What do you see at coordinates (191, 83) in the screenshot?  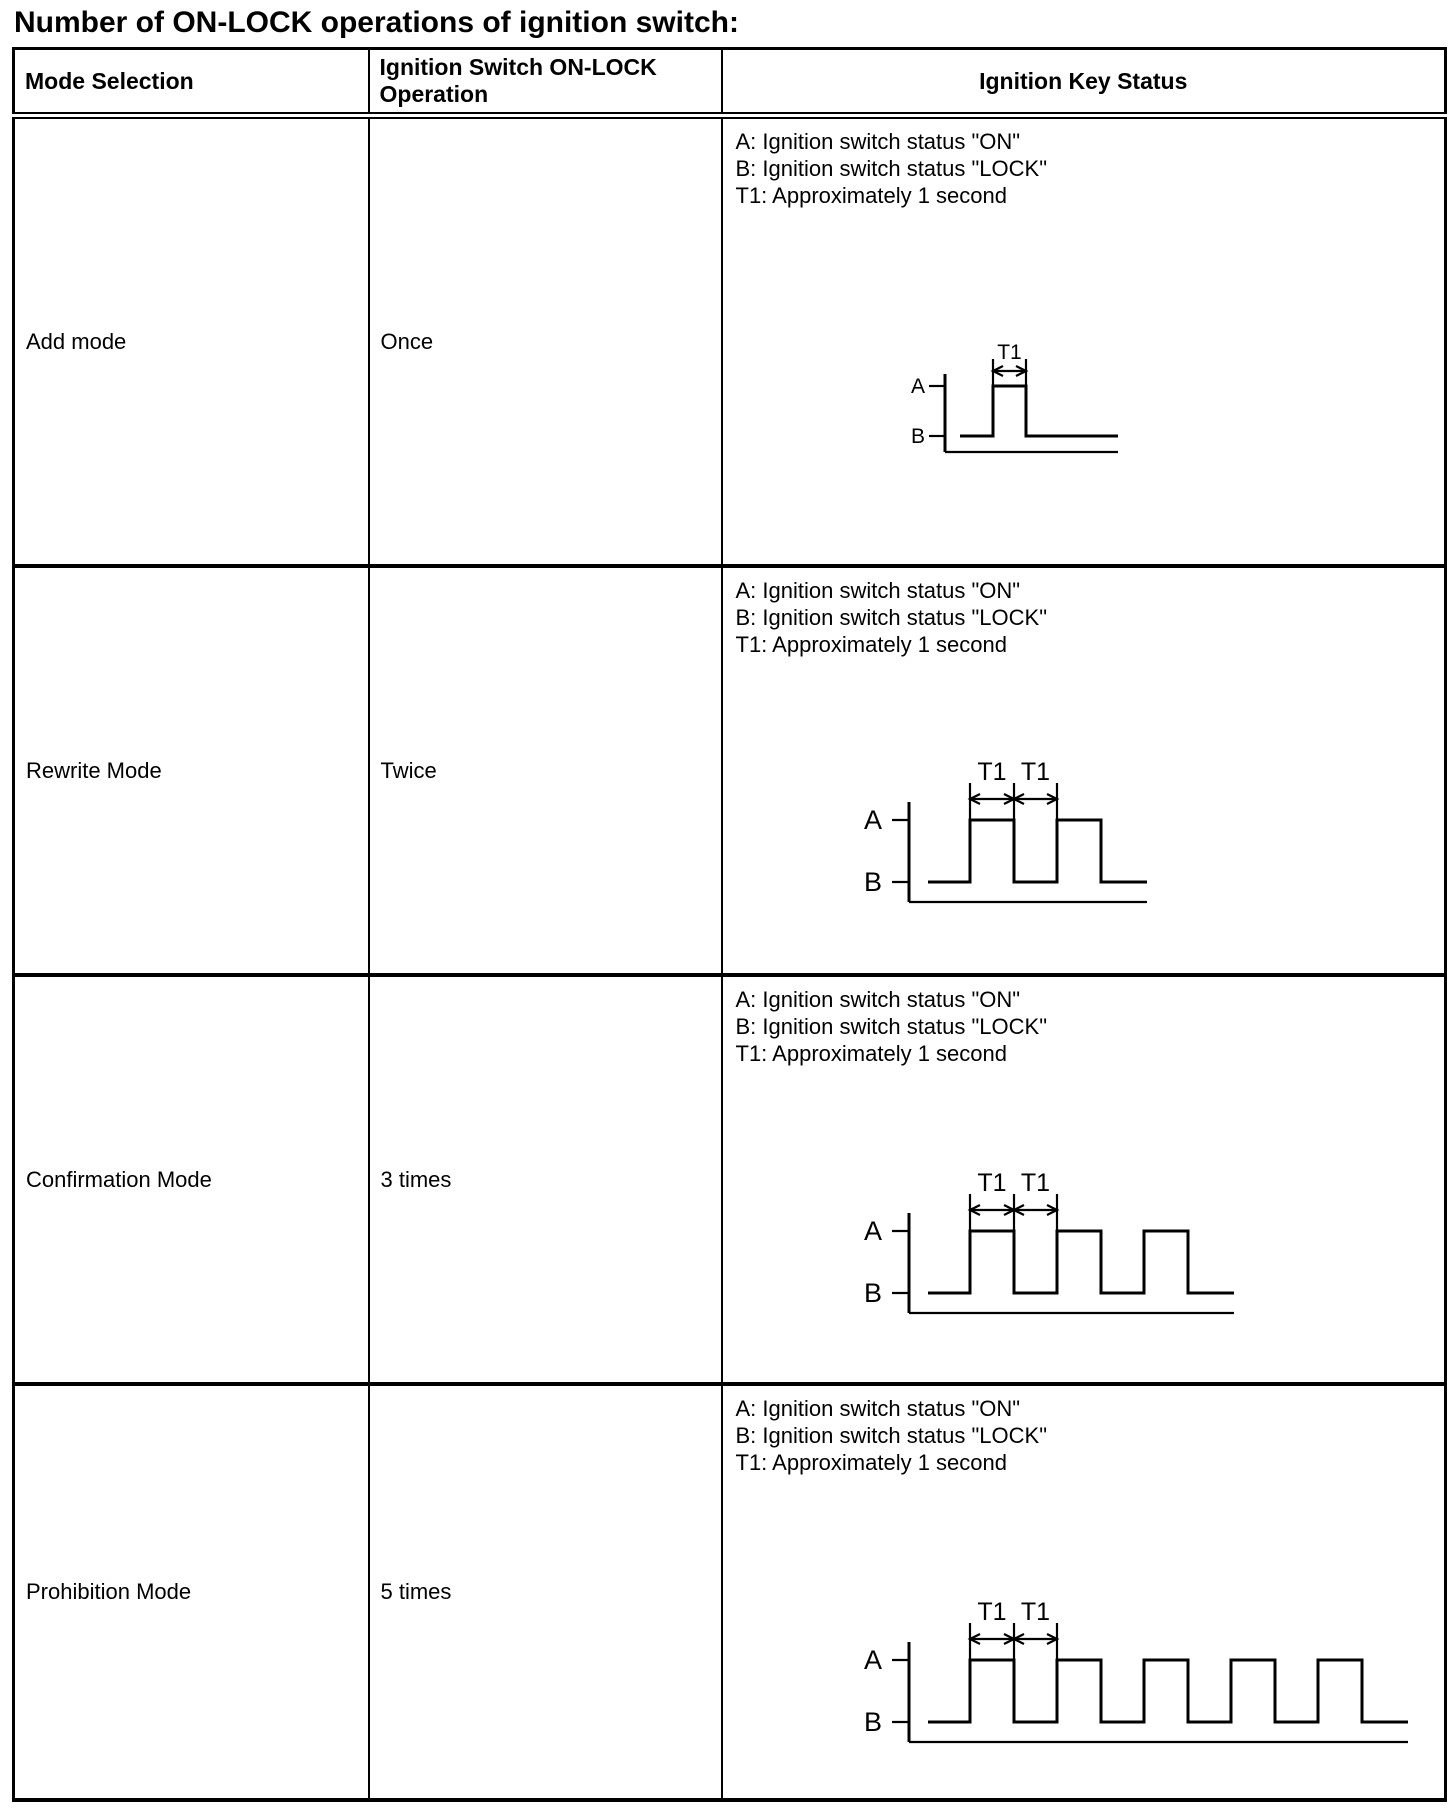 I see `header-mode-selection: Mode Selection` at bounding box center [191, 83].